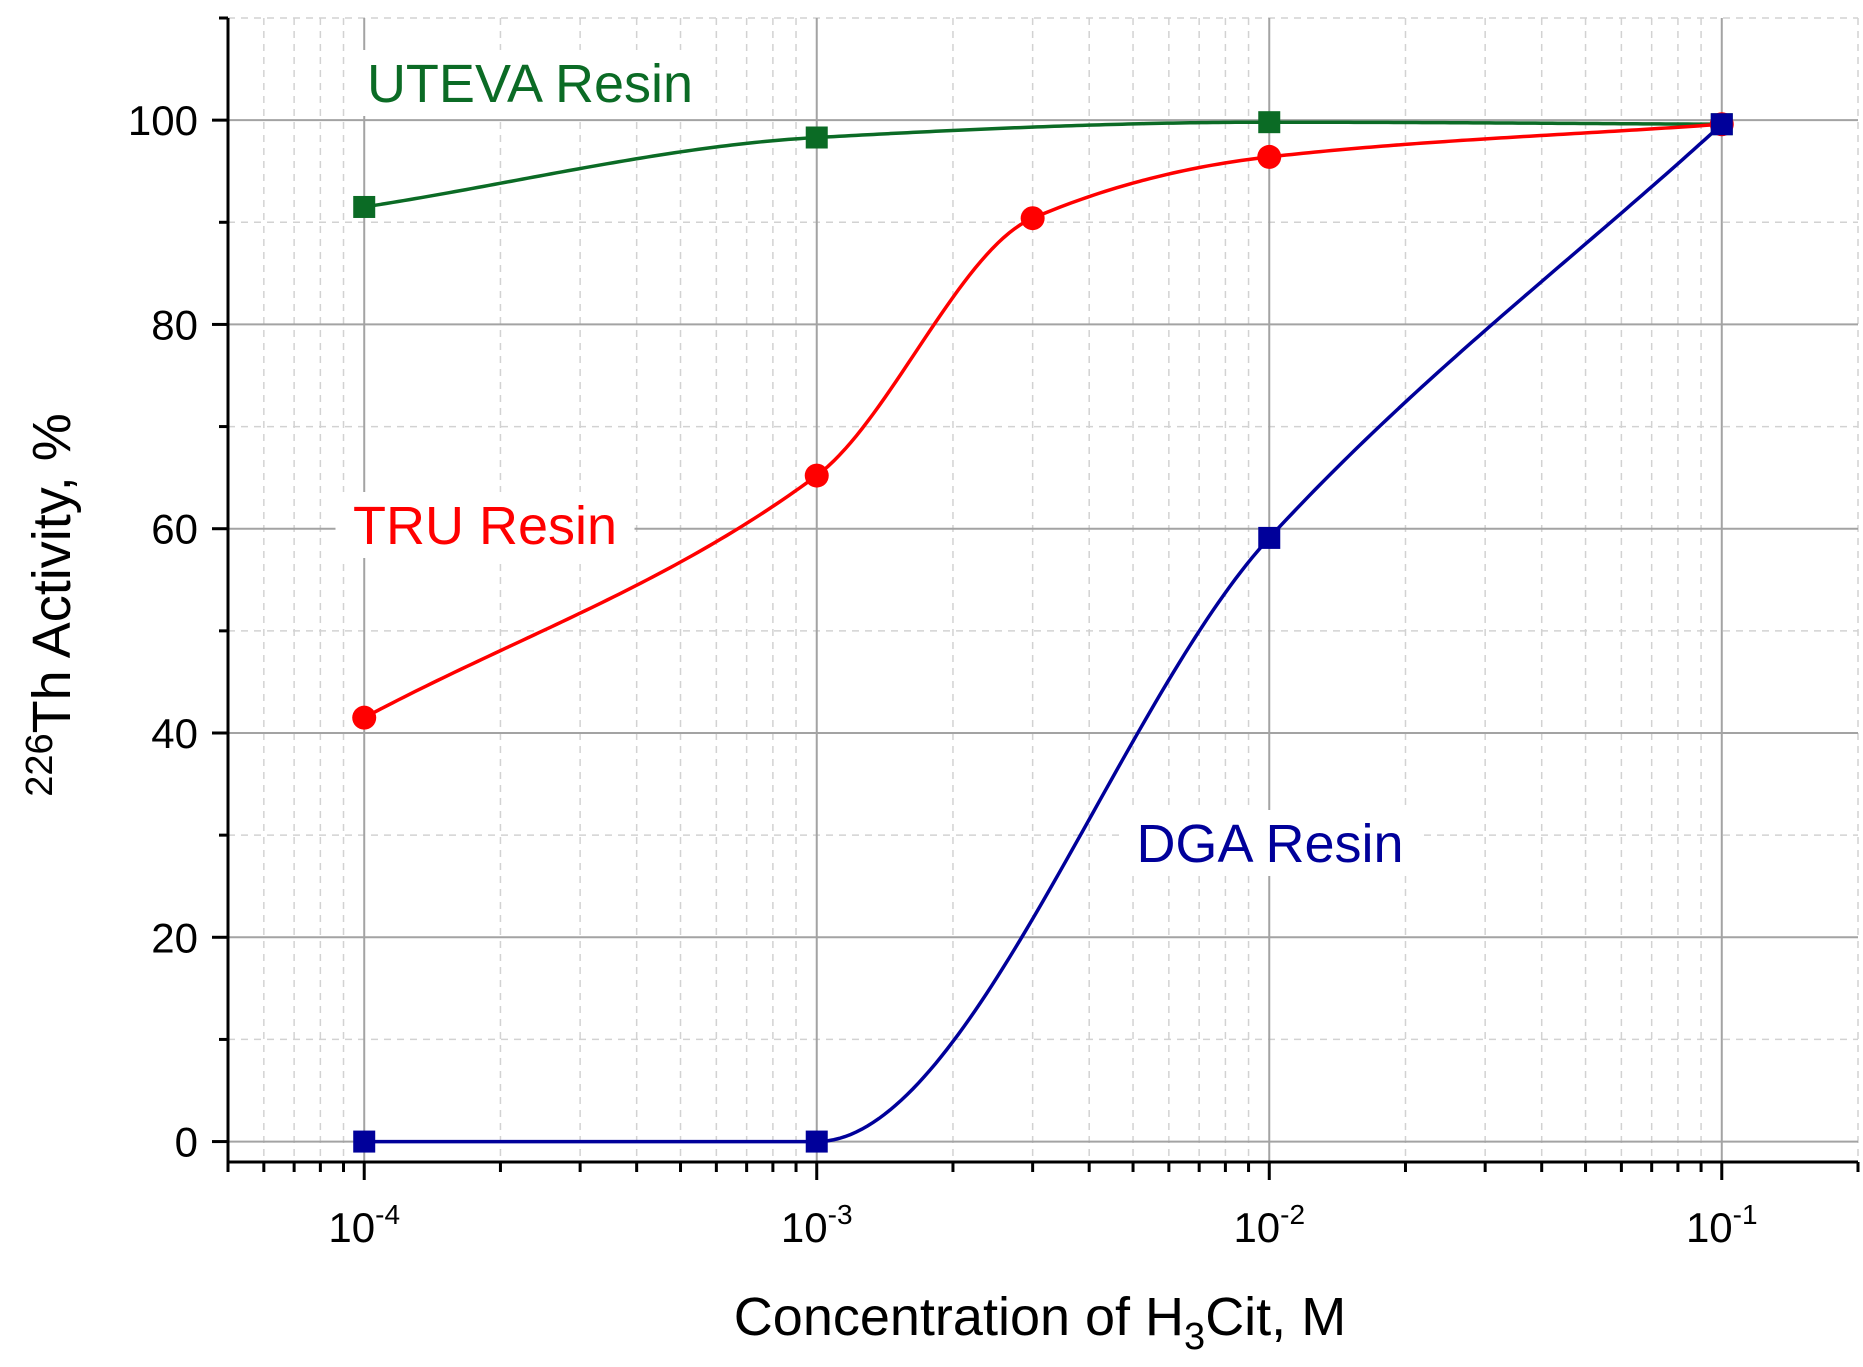 This screenshot has width=1863, height=1367. What do you see at coordinates (1269, 1225) in the screenshot?
I see `x-tick-label: 10⁻²` at bounding box center [1269, 1225].